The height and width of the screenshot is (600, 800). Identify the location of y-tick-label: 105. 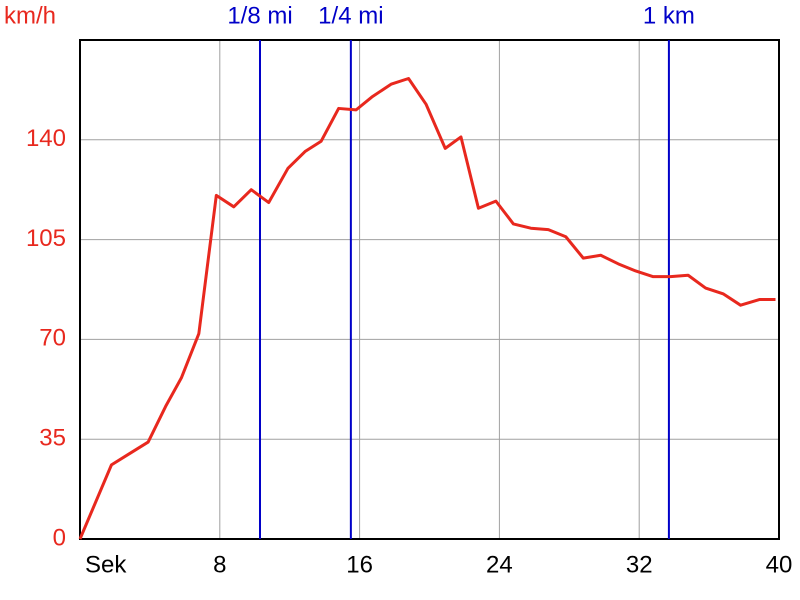
(46, 238).